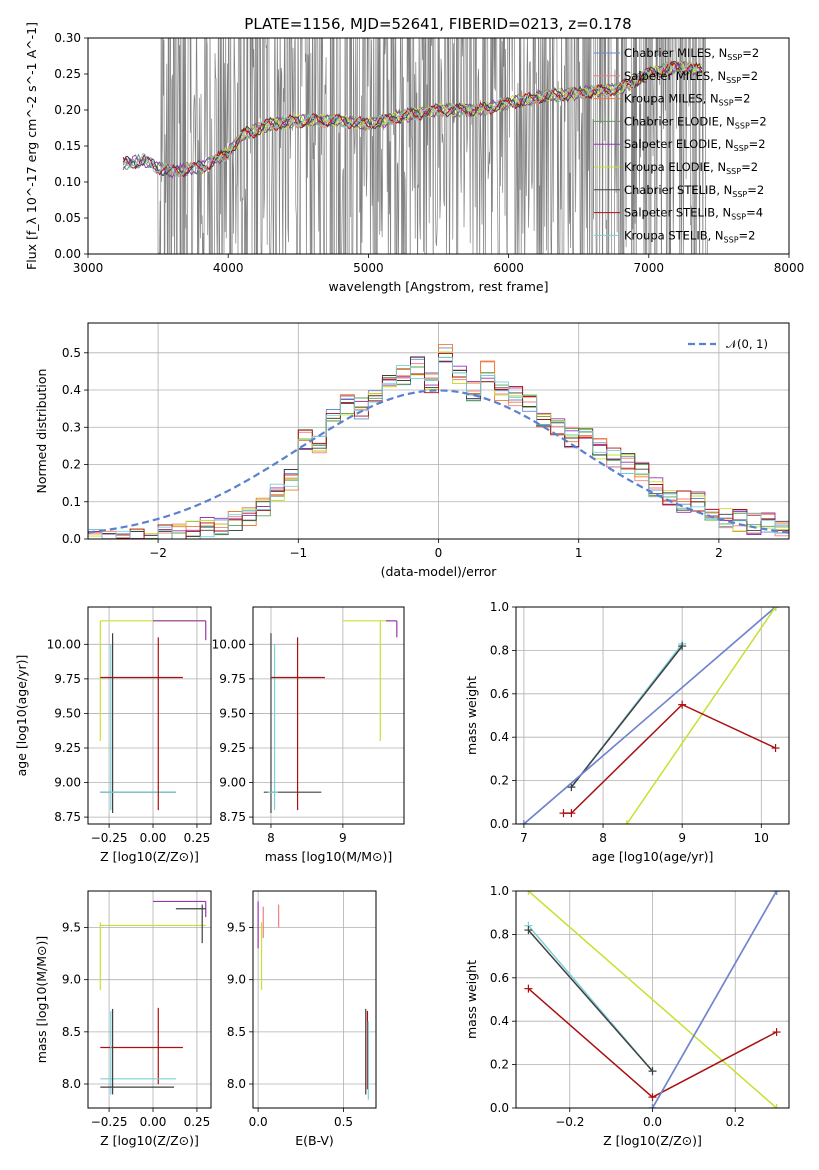  What do you see at coordinates (271, 838) in the screenshot?
I see `x-tick-label: 8` at bounding box center [271, 838].